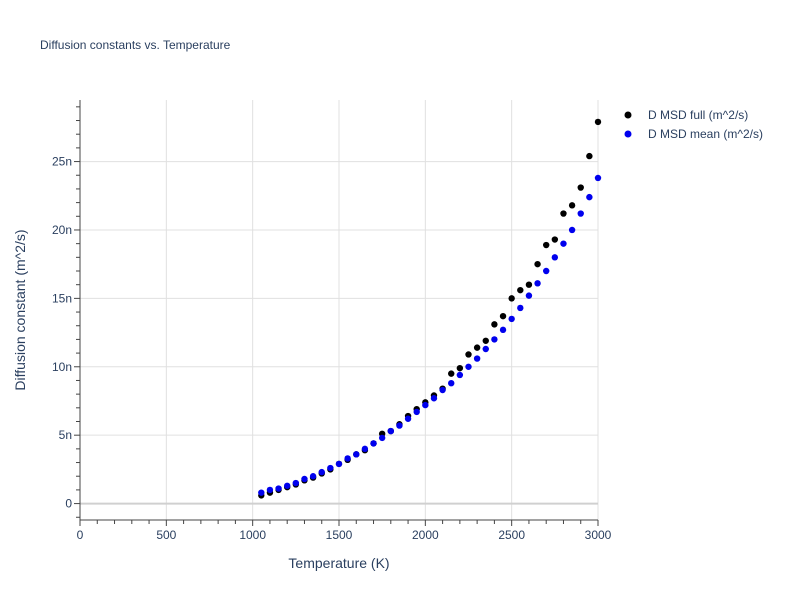  I want to click on legend-label: D MSD mean (m^2/s), so click(705, 134).